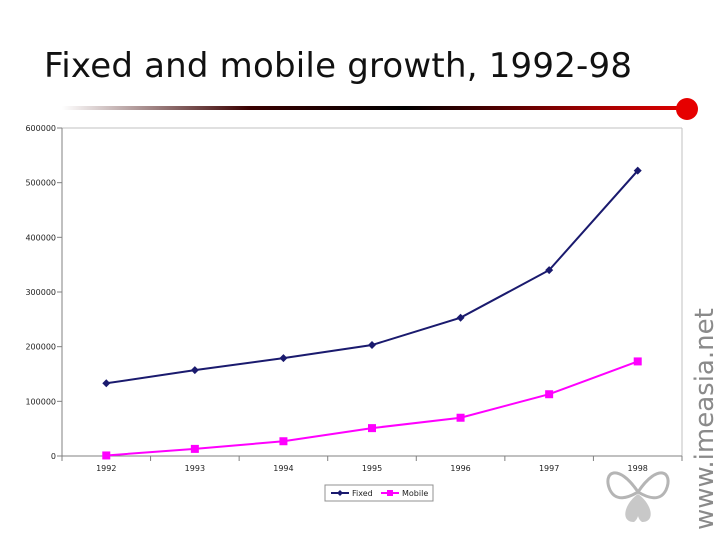 The image size is (720, 540). What do you see at coordinates (638, 496) in the screenshot?
I see `butterfly-logo-icon` at bounding box center [638, 496].